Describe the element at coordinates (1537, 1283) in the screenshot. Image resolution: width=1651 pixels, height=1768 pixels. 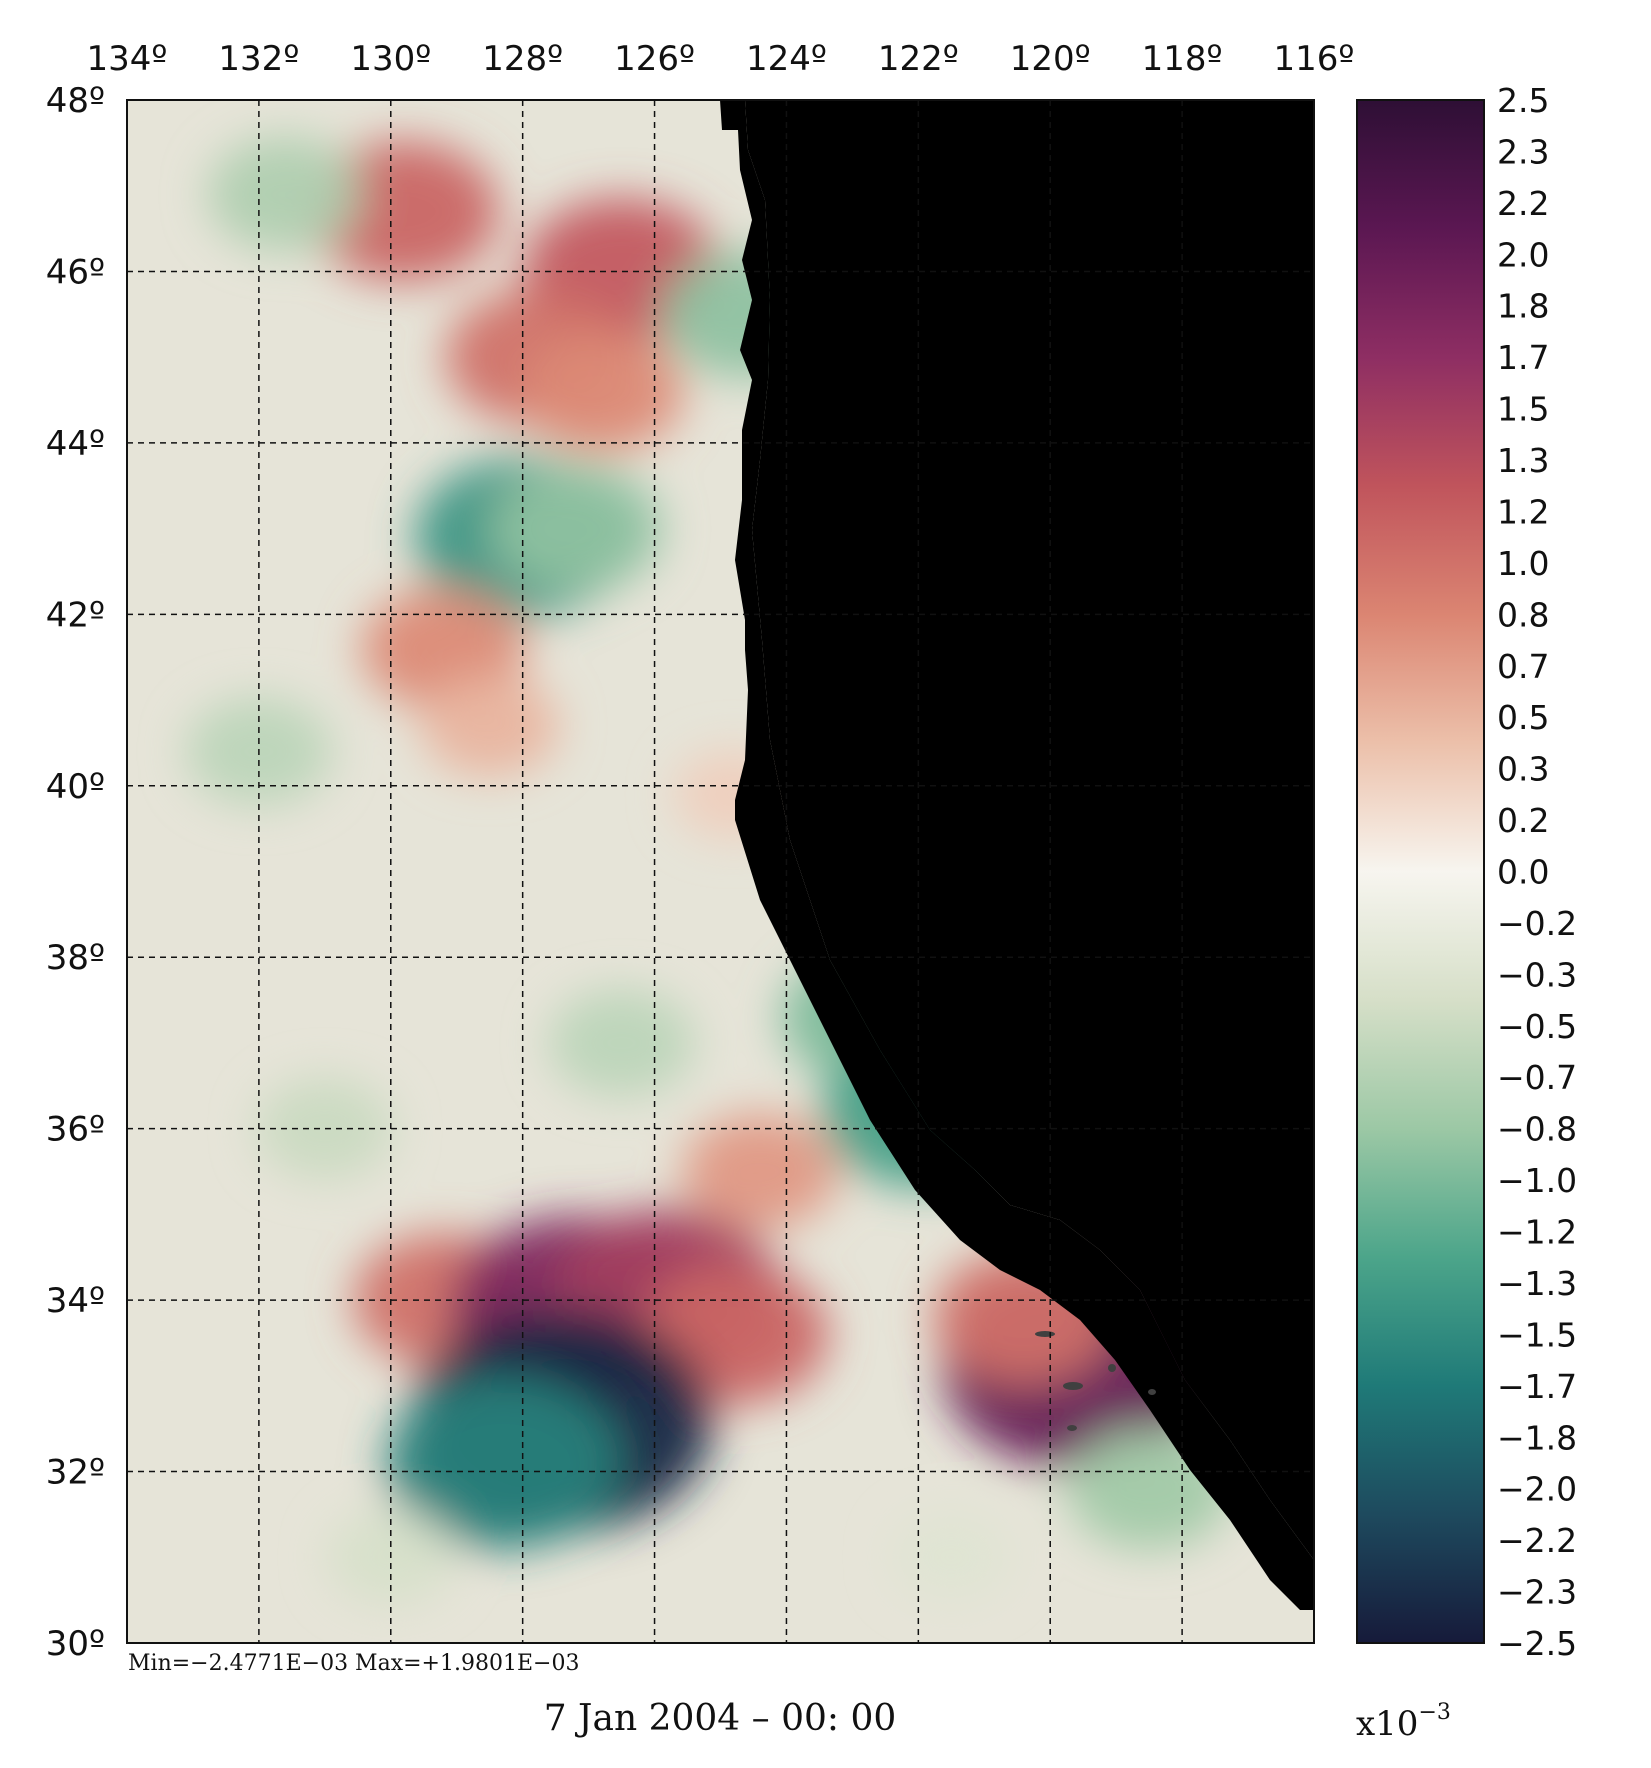
I see `colorbar-tick-label: −1.3` at that location.